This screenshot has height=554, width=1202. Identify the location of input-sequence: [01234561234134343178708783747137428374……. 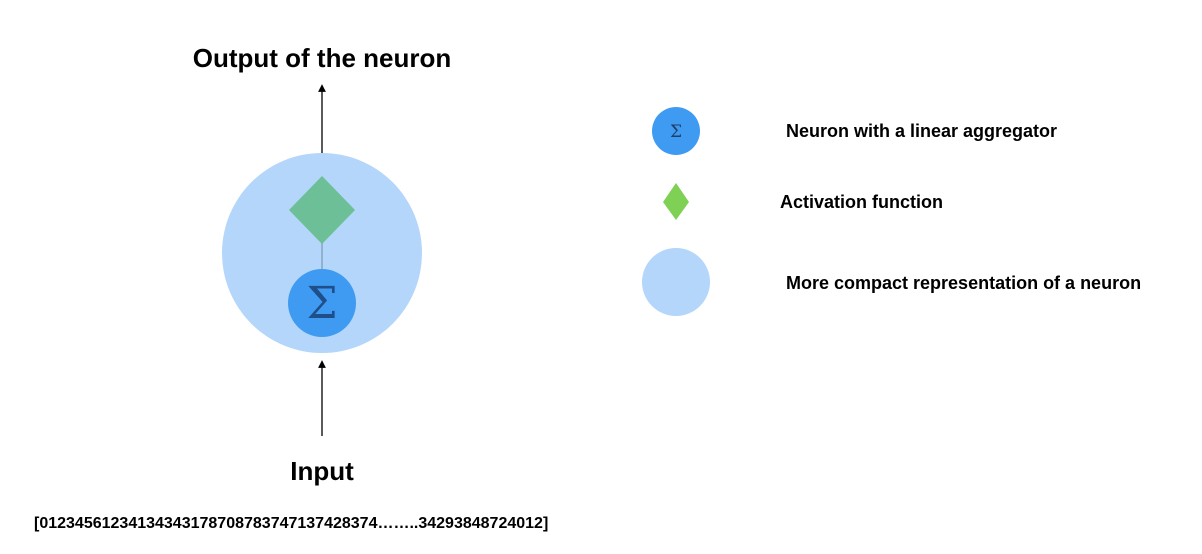
(291, 523).